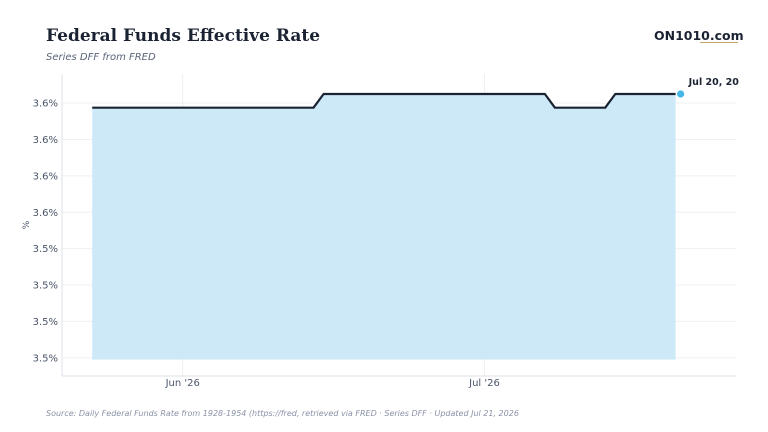 The width and height of the screenshot is (768, 432). Describe the element at coordinates (719, 42) in the screenshot. I see `brand-underline` at that location.